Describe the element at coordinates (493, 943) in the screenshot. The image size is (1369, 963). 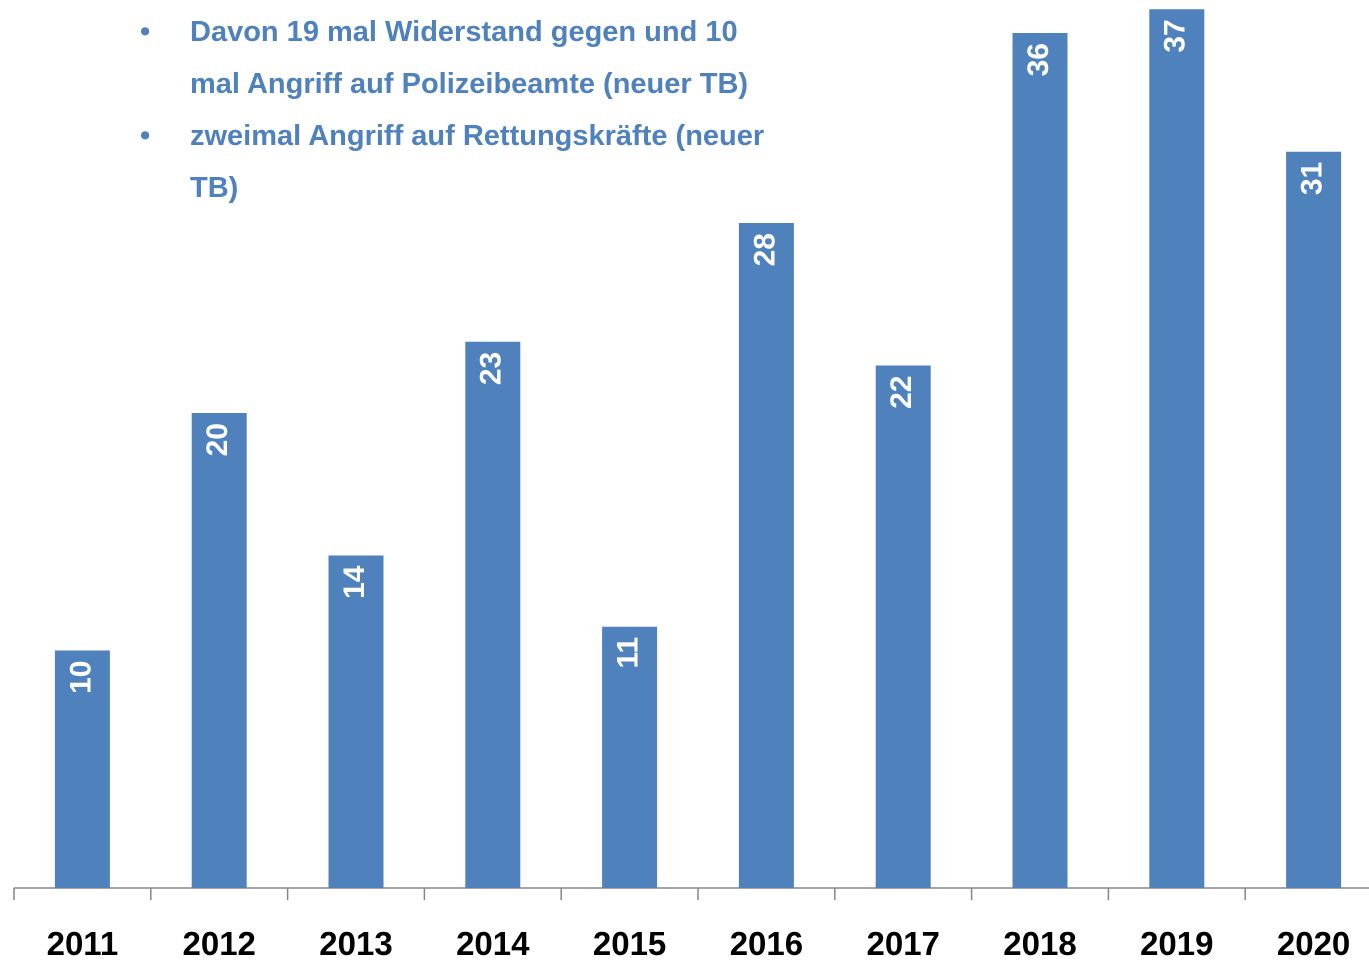
I see `x-tick-label: 2014` at that location.